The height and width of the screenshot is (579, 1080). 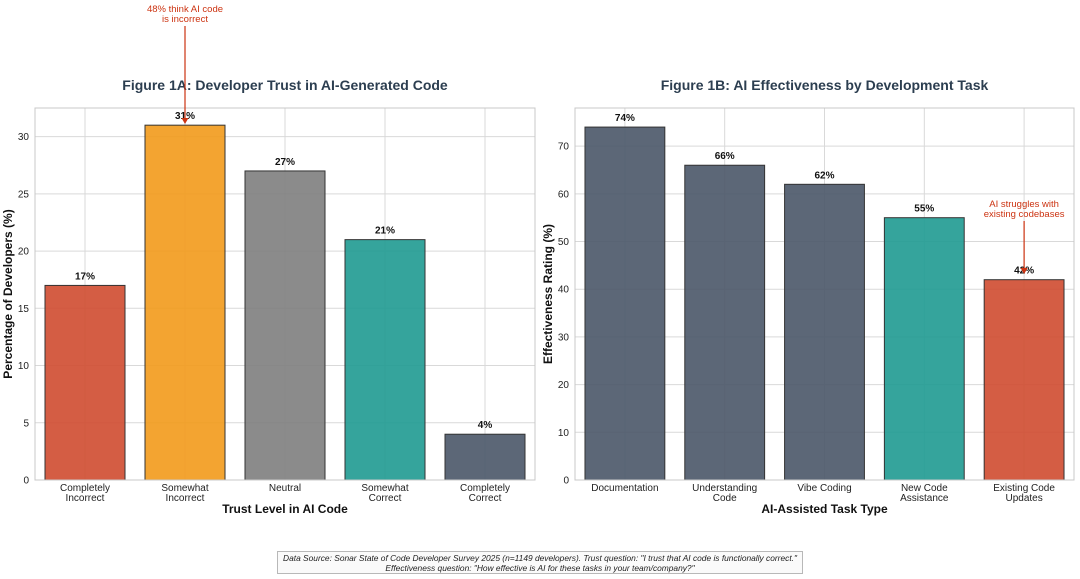 I want to click on x-tick-label: New Code, so click(x=924, y=488).